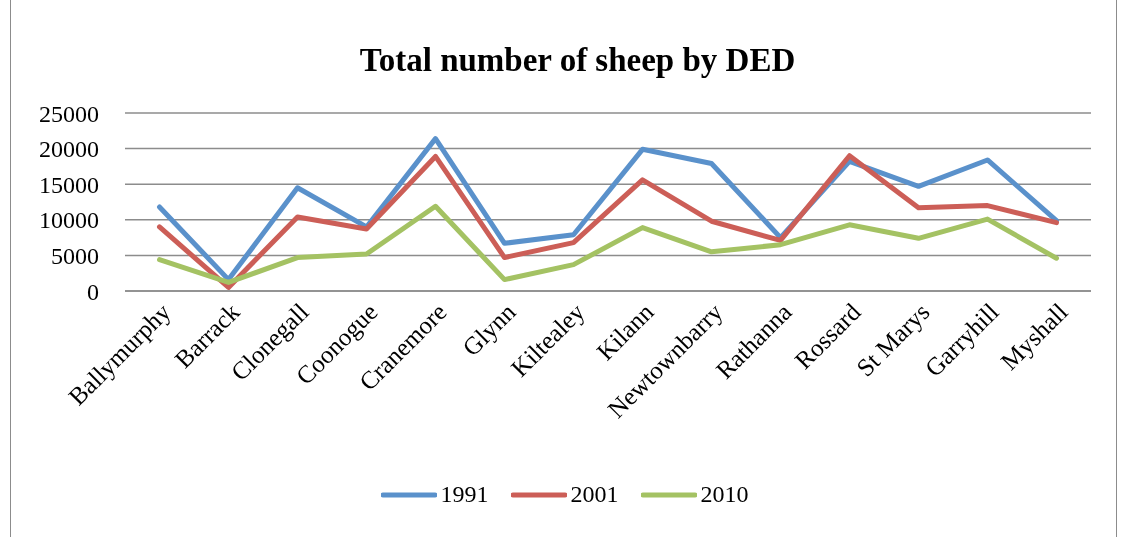 Image resolution: width=1125 pixels, height=537 pixels. I want to click on legend-label: 1991, so click(464, 494).